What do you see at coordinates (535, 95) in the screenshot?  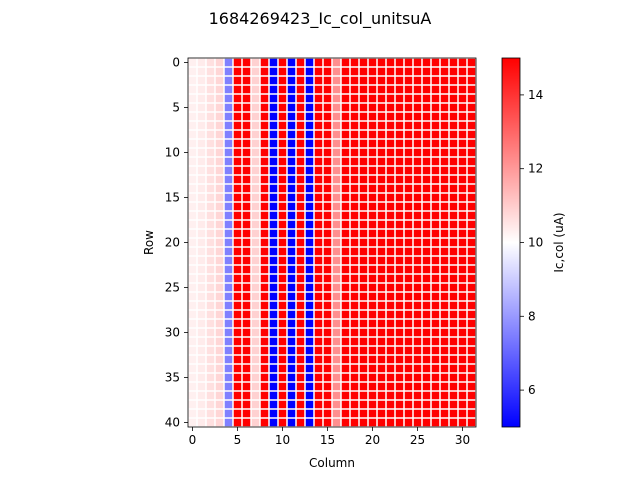 I see `colorbar-tick-label: 14` at bounding box center [535, 95].